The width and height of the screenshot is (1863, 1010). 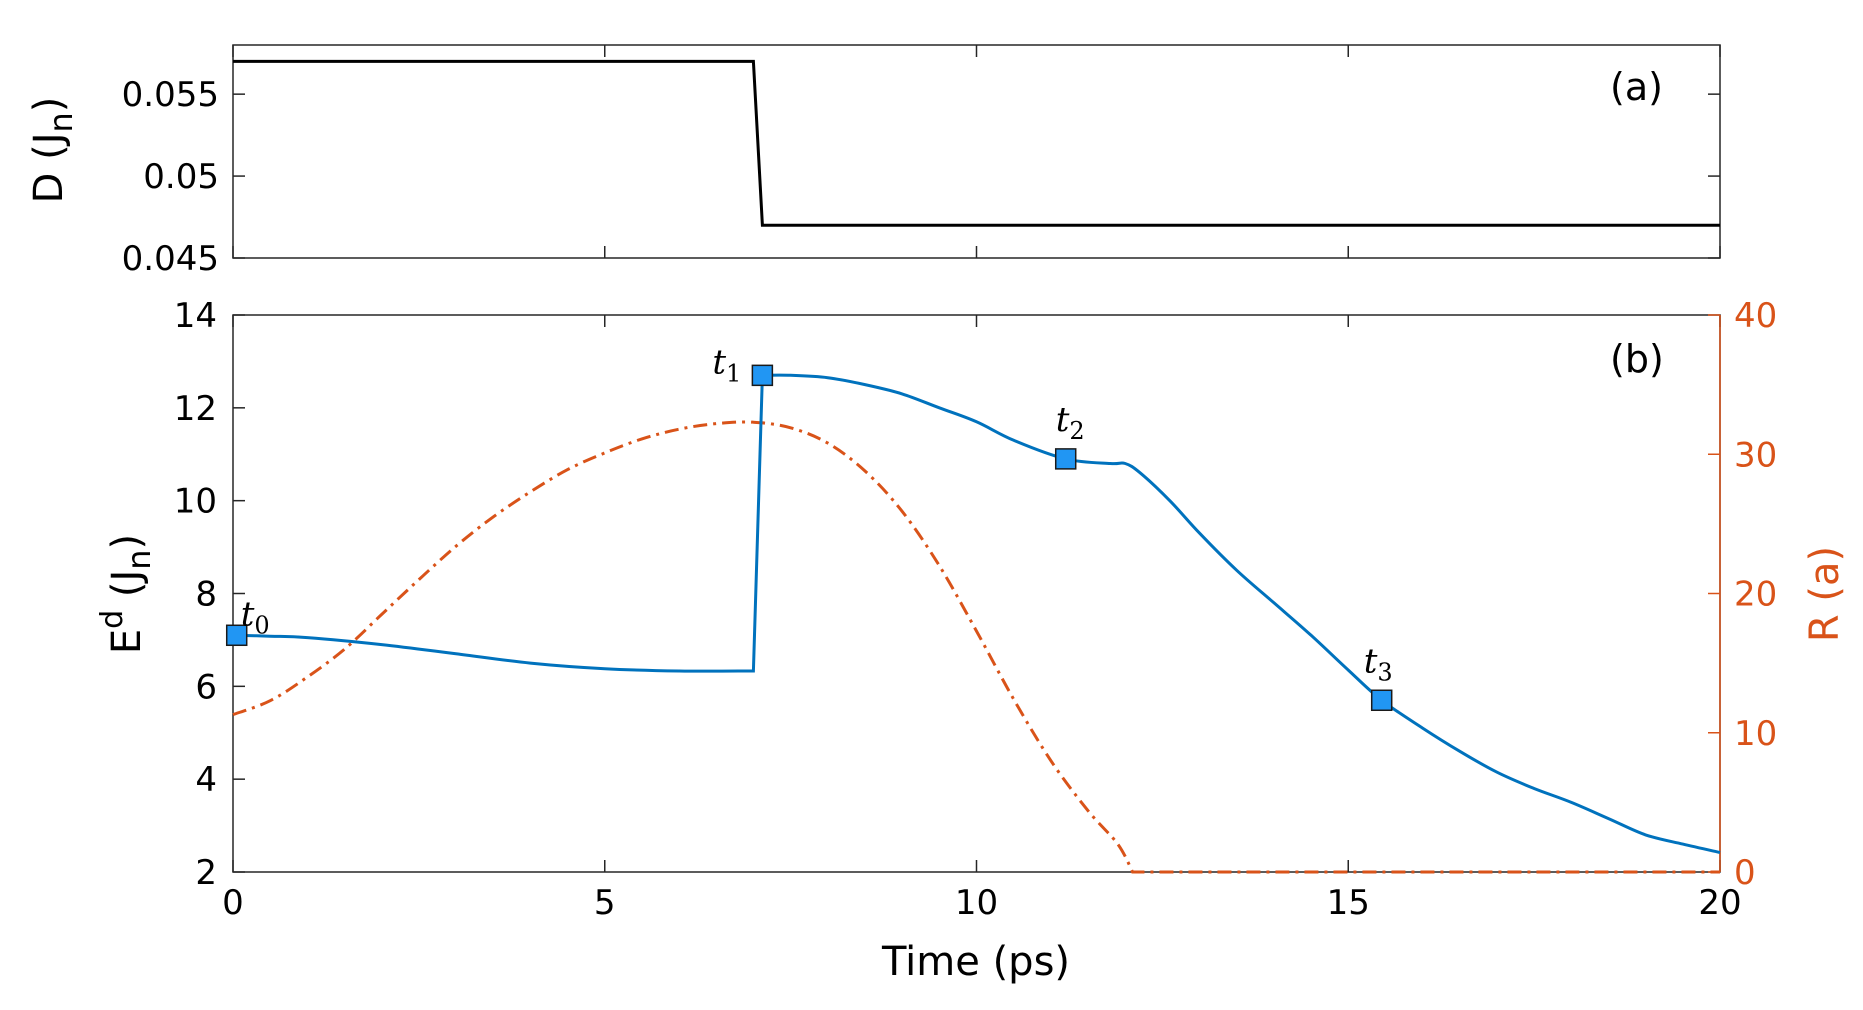 I want to click on panel-b-y2-tick-label: 20, so click(x=1755, y=595).